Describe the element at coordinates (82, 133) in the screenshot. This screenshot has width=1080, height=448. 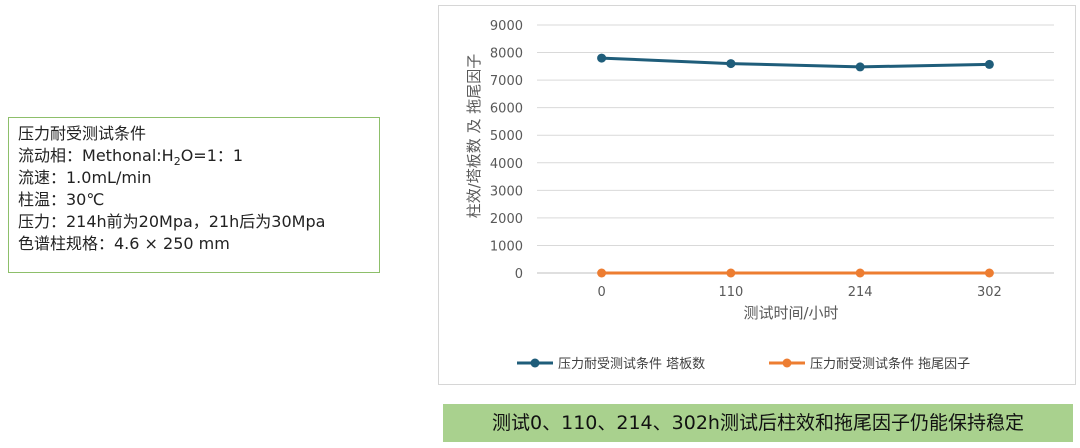
I see `conditions-title: 压力耐受测试条件` at that location.